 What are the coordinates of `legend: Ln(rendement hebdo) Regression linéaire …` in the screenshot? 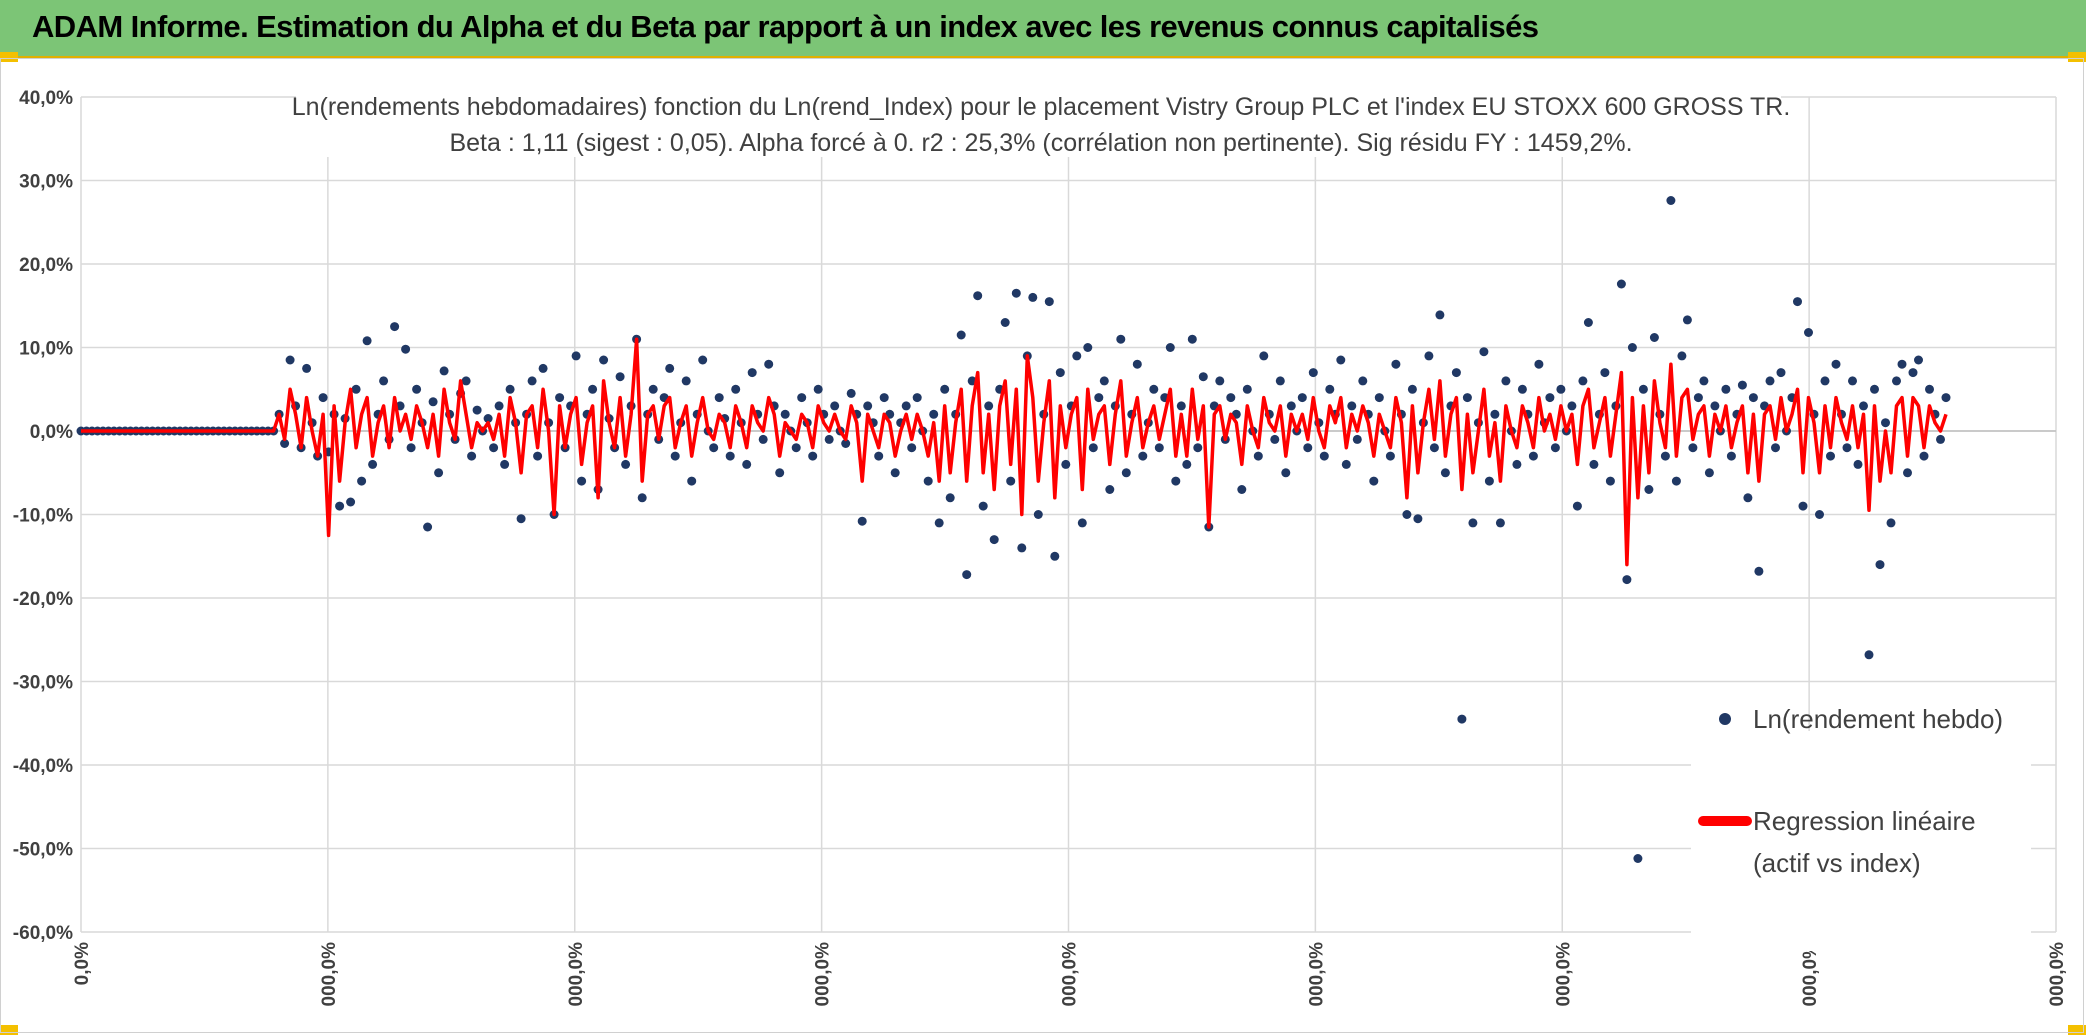 It's located at (1861, 827).